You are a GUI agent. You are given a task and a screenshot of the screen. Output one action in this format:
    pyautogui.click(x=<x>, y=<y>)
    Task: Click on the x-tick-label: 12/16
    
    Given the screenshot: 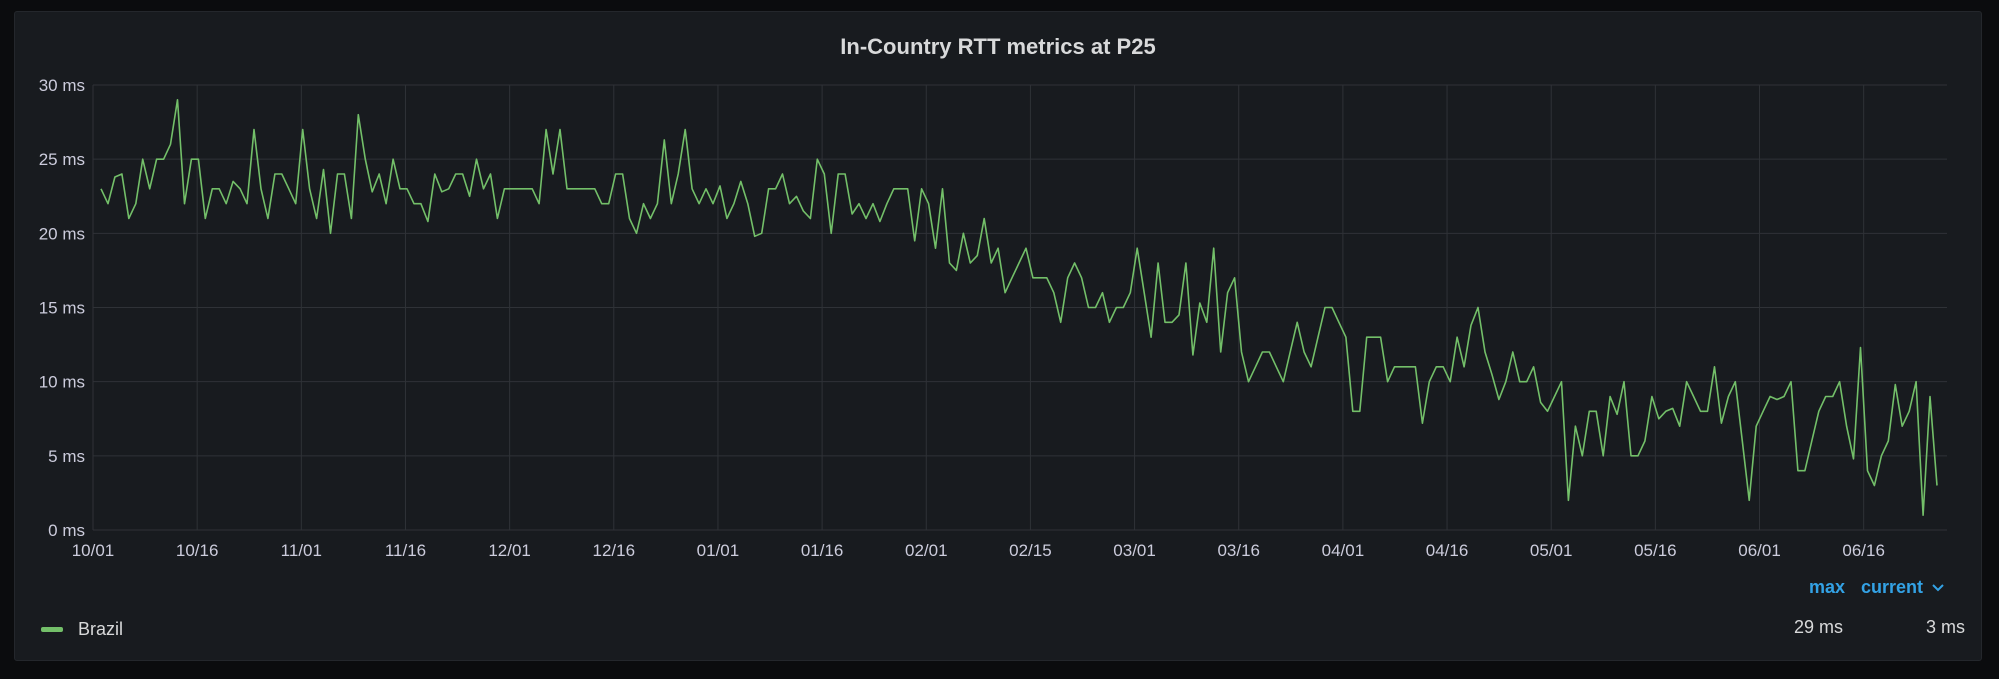 What is the action you would take?
    pyautogui.click(x=614, y=550)
    